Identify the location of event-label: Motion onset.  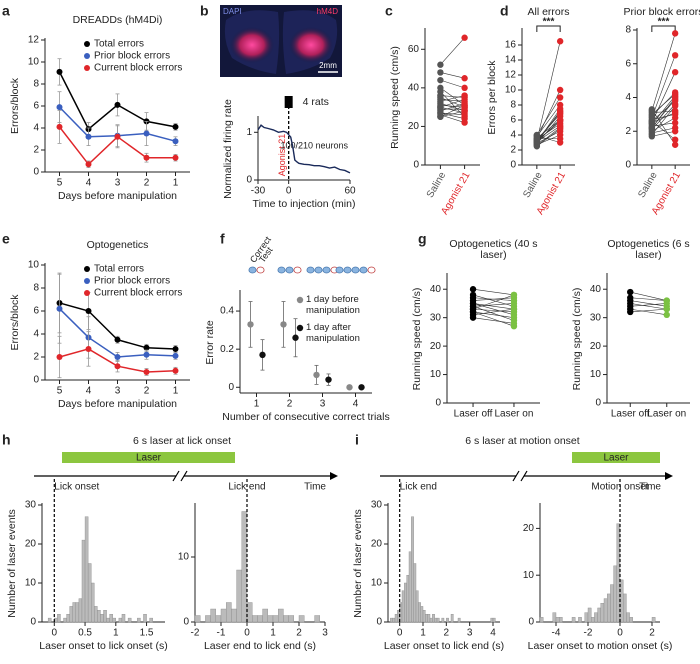
(619, 487).